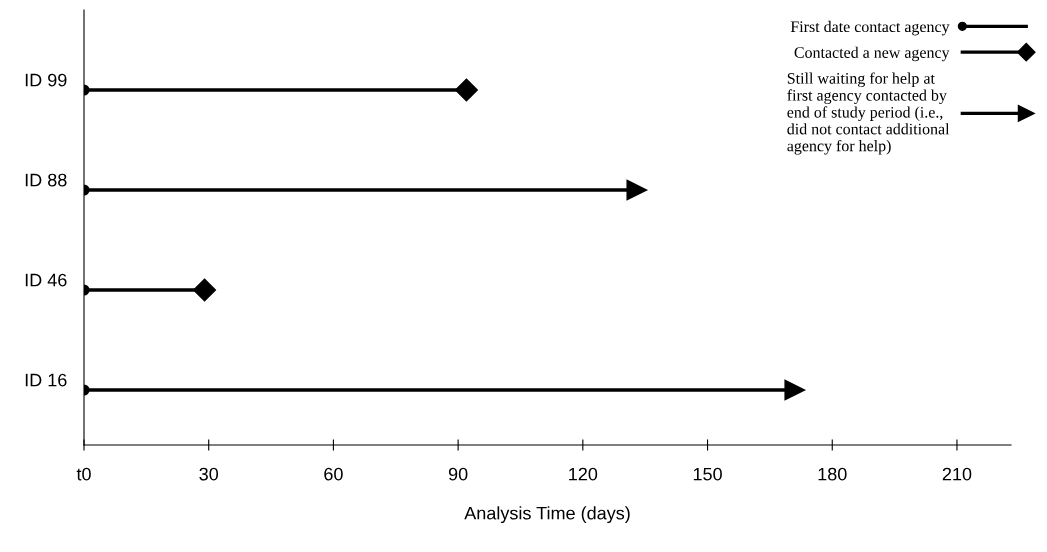 The height and width of the screenshot is (552, 1047). I want to click on legend-label: First date contact agency, so click(870, 28).